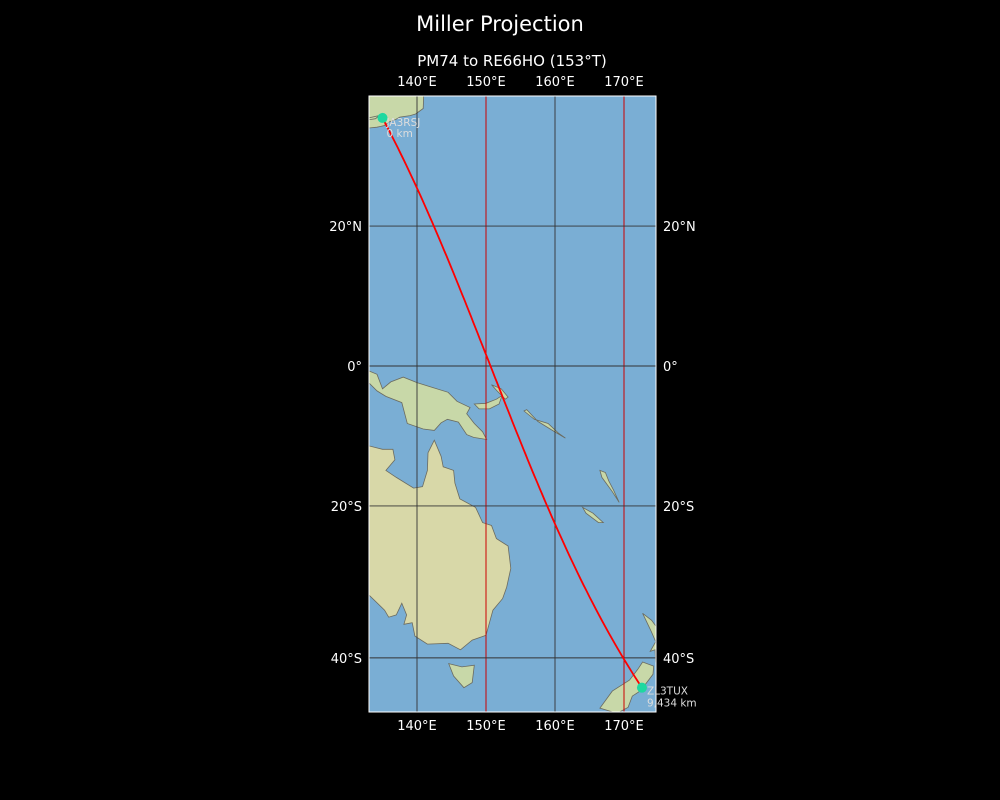  I want to click on bottom-lon-label: 140°E, so click(417, 726).